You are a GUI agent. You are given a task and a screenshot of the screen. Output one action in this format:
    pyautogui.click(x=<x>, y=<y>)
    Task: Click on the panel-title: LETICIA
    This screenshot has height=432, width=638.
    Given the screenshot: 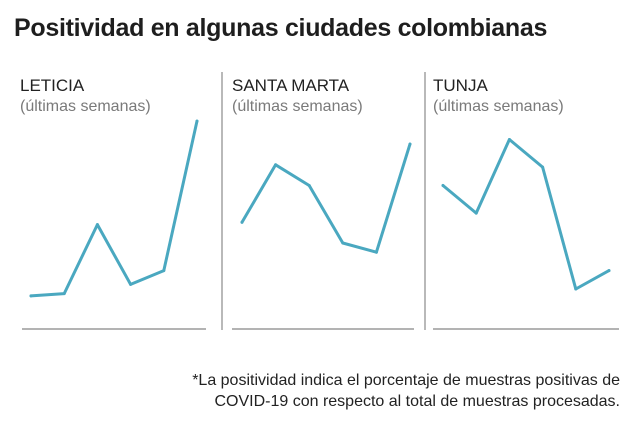 What is the action you would take?
    pyautogui.click(x=52, y=85)
    